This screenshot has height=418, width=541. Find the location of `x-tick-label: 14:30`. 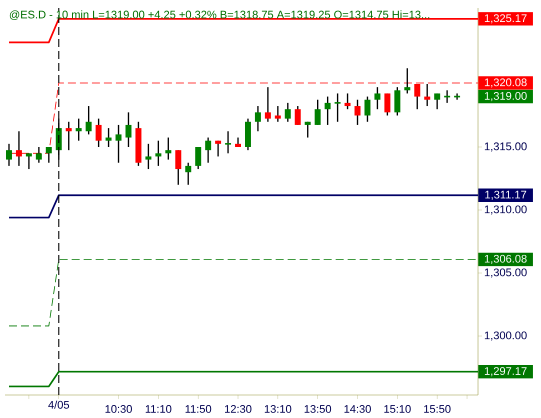

x-tick-label: 14:30 is located at coordinates (357, 409).